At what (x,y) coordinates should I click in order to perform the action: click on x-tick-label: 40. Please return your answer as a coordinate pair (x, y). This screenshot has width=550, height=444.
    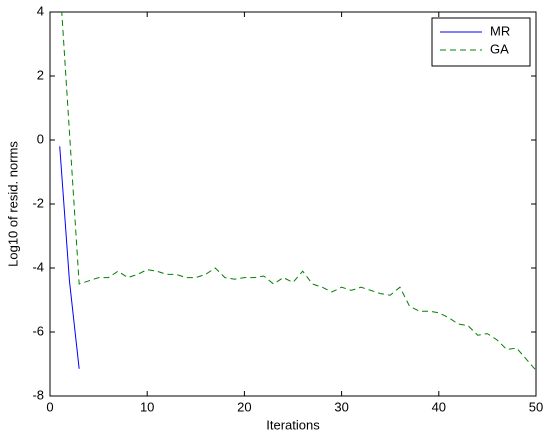
    Looking at the image, I should click on (439, 406).